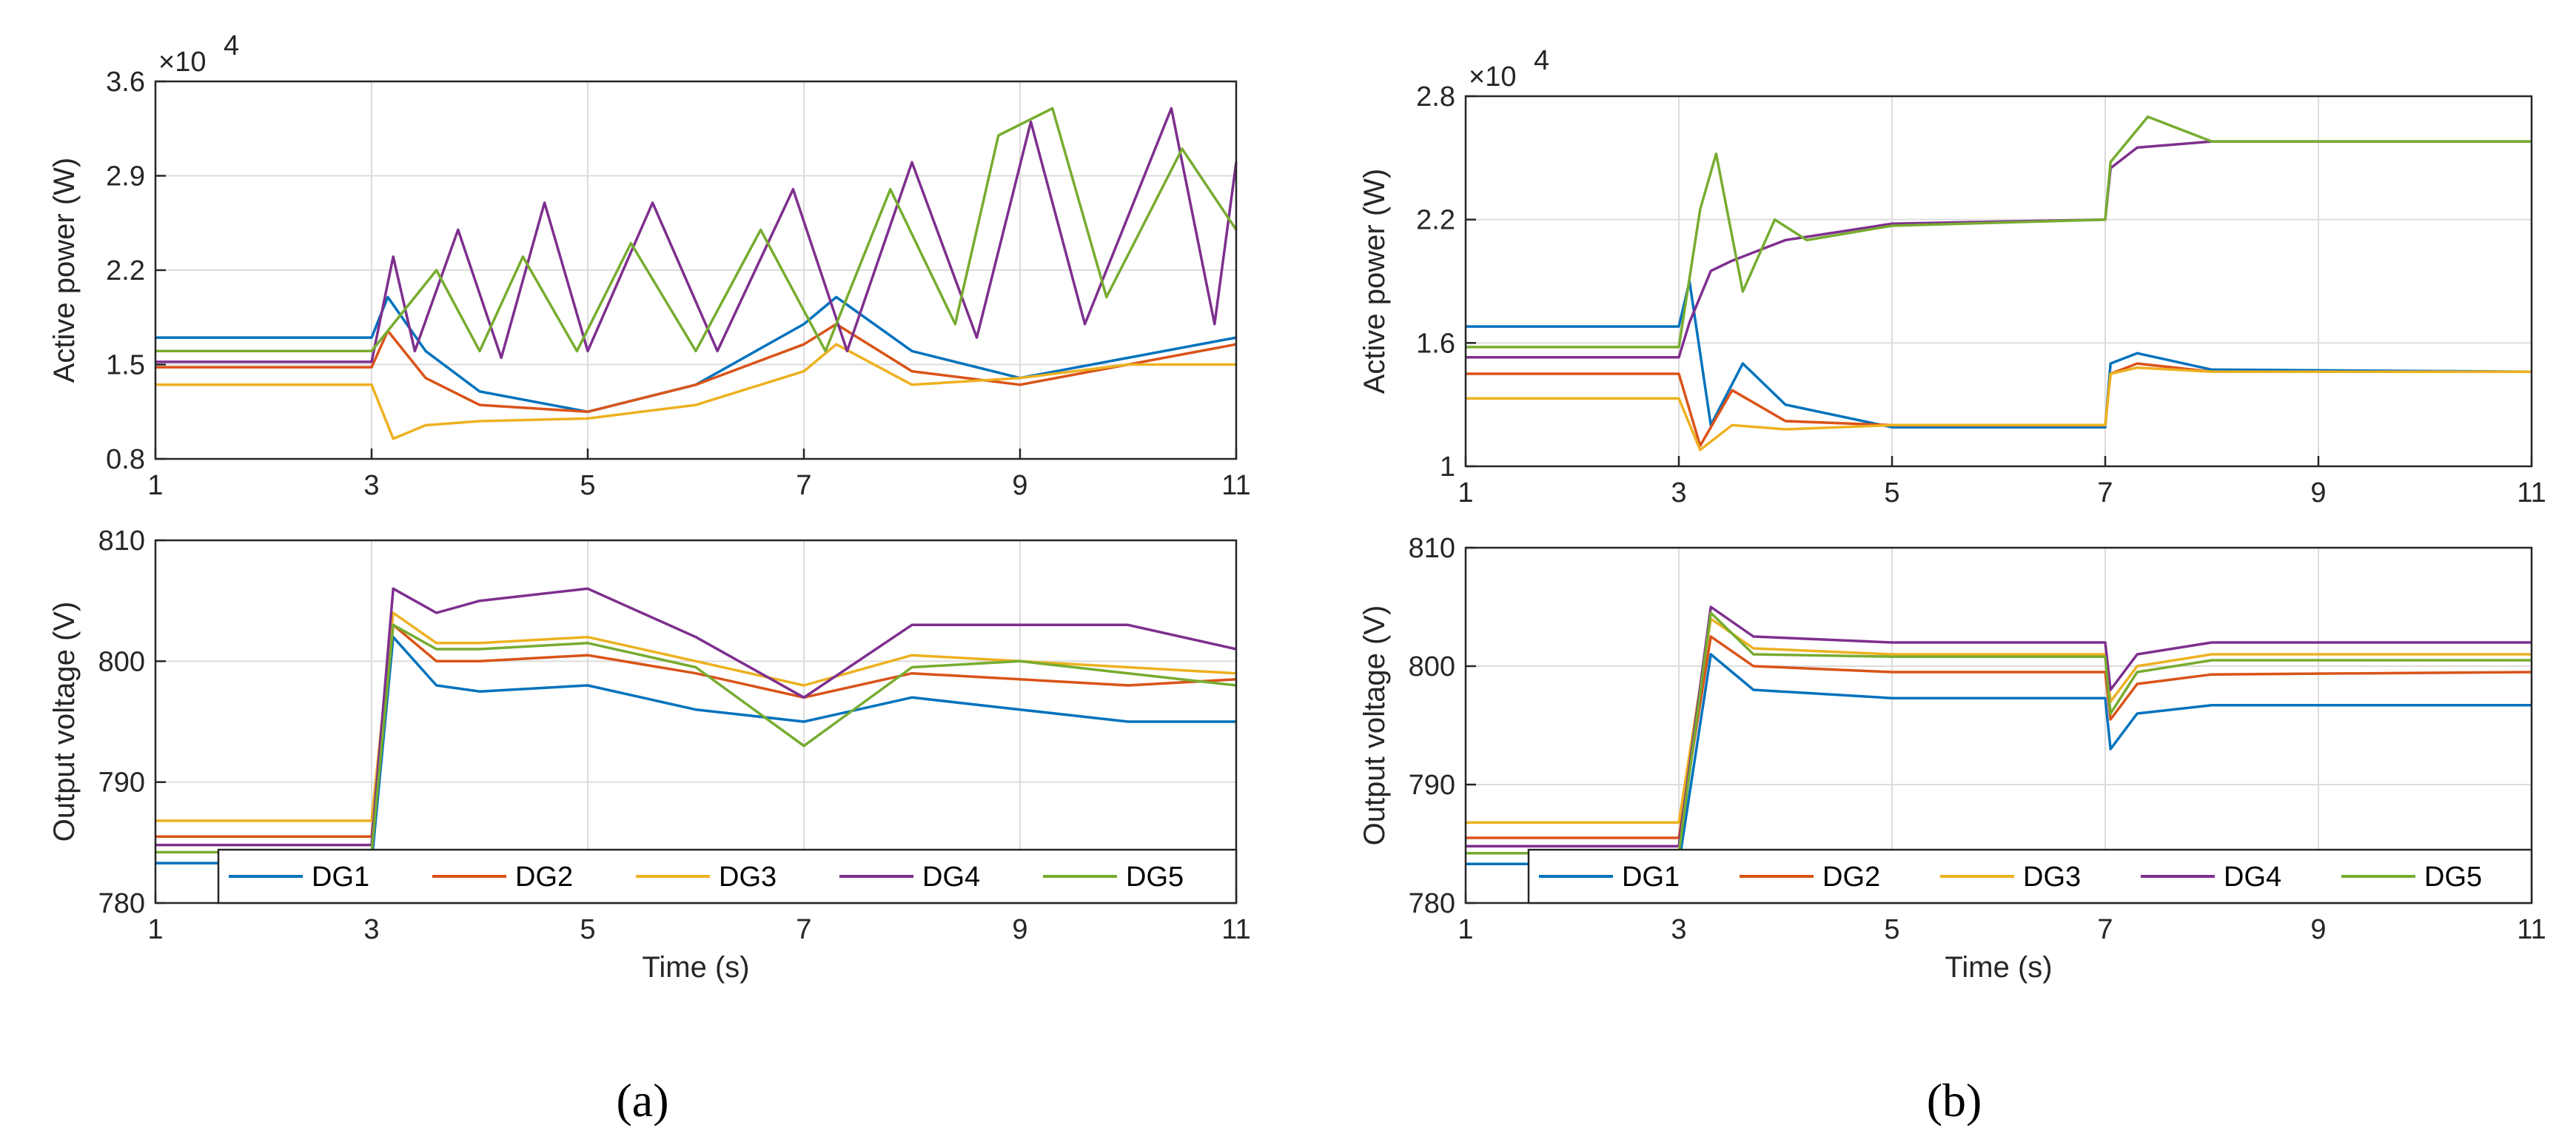  I want to click on y-tick-label: 2.9, so click(125, 177).